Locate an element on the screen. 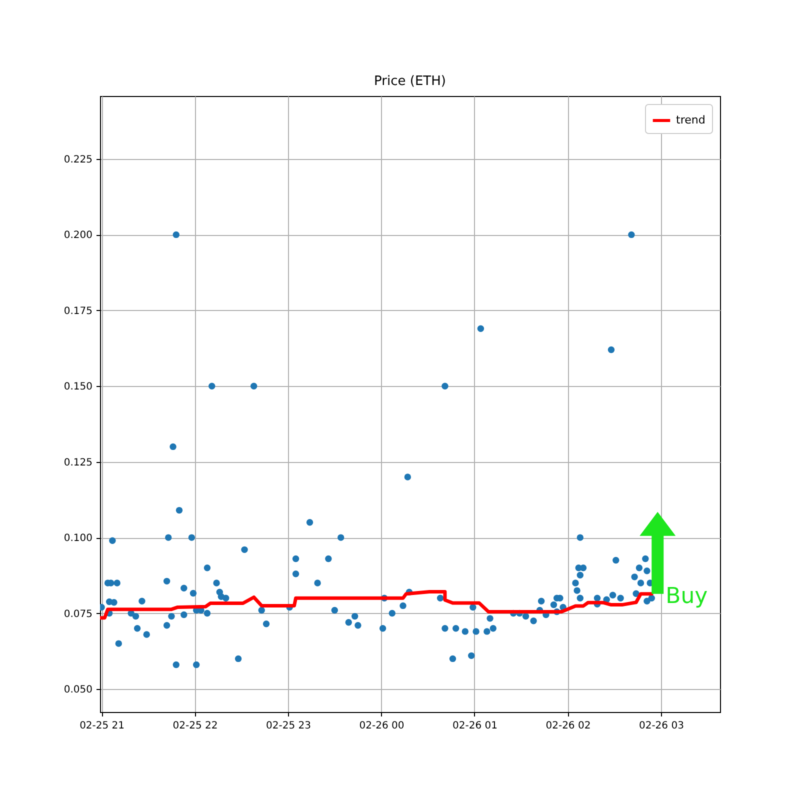 This screenshot has height=800, width=800. x-tick-label: 02-26 03 is located at coordinates (661, 726).